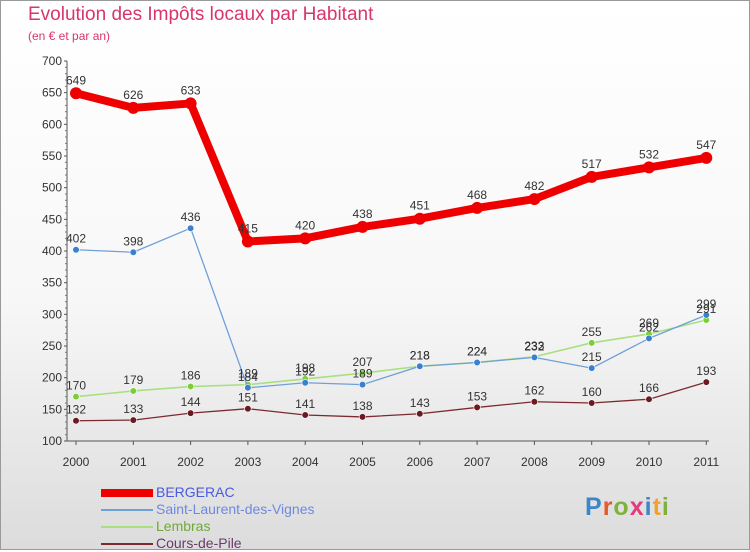 Image resolution: width=750 pixels, height=552 pixels. I want to click on x-tick-label: 2001, so click(133, 462).